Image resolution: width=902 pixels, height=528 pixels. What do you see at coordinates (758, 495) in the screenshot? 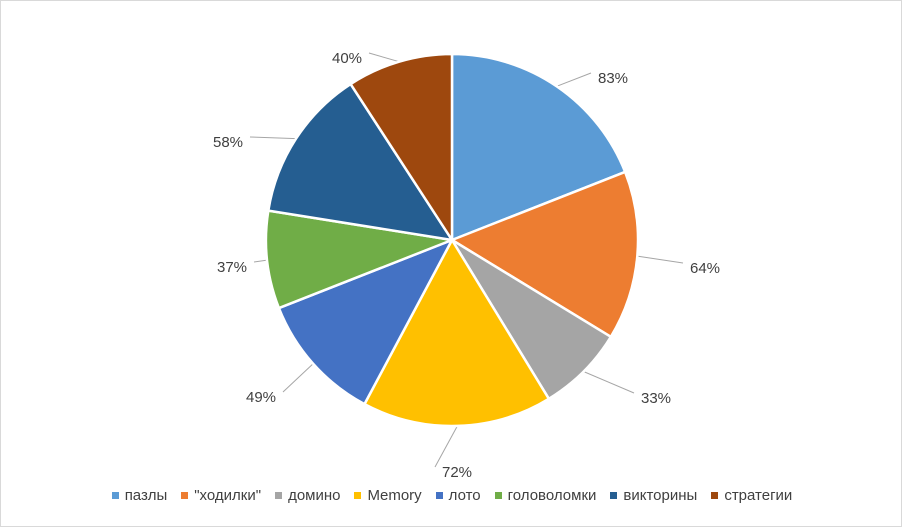
I see `legend-label-7: стратегии` at bounding box center [758, 495].